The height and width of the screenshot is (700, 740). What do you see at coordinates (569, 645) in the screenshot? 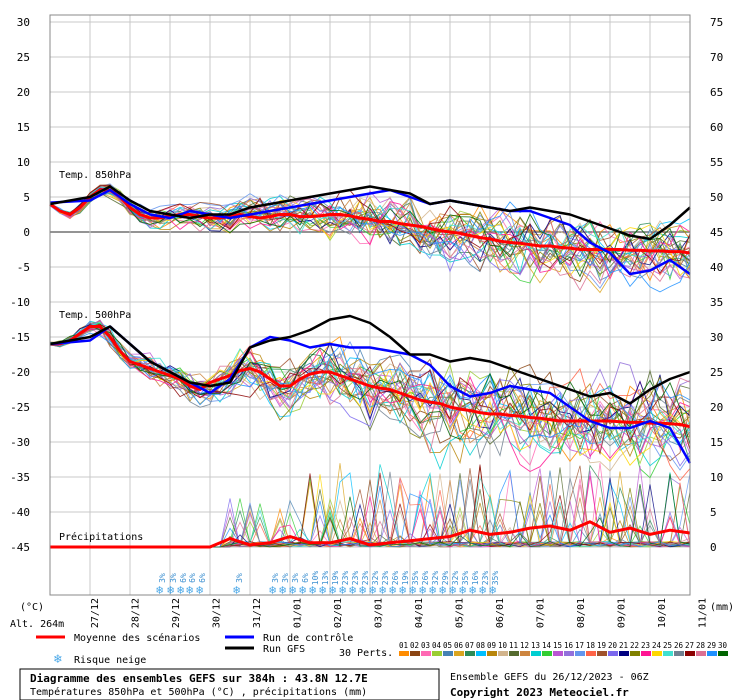
I see `member-id-label: 16` at bounding box center [569, 645].